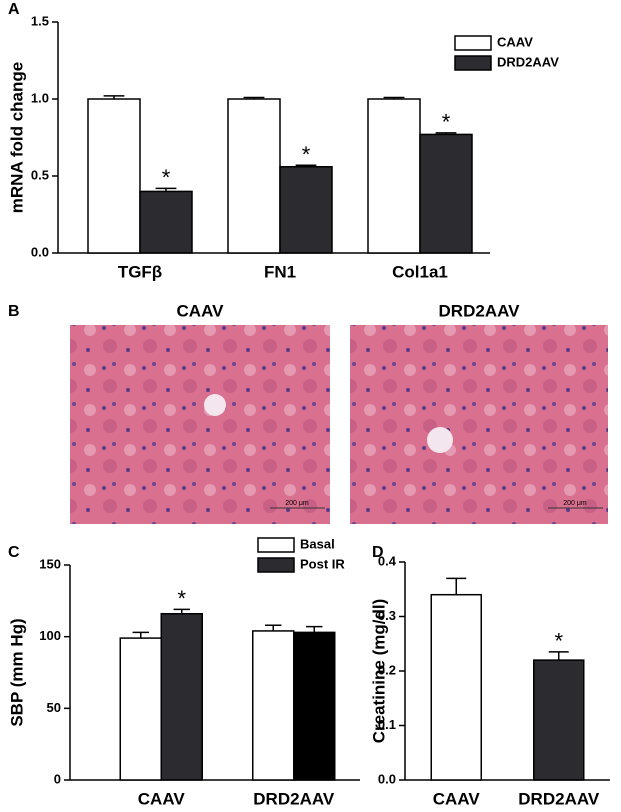 The height and width of the screenshot is (812, 621). I want to click on x-tick-label: Col1a1, so click(420, 271).